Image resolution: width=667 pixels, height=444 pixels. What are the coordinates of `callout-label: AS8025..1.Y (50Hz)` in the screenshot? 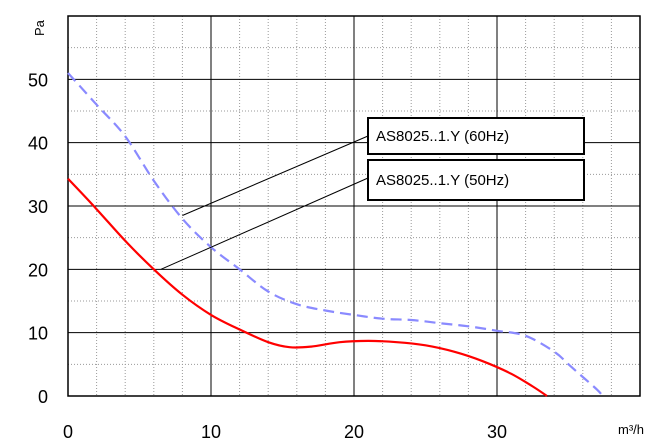 It's located at (442, 180).